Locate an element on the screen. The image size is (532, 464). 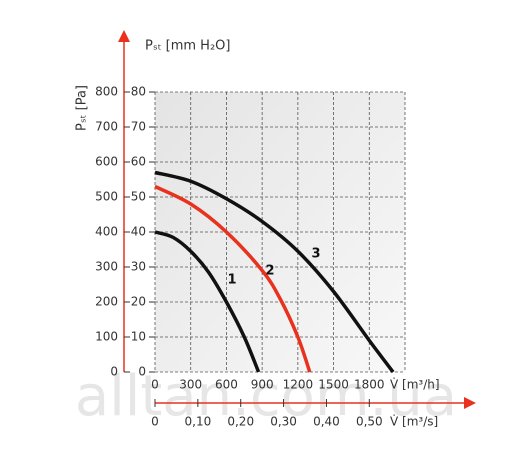
y-tick-label: 700 is located at coordinates (106, 127).